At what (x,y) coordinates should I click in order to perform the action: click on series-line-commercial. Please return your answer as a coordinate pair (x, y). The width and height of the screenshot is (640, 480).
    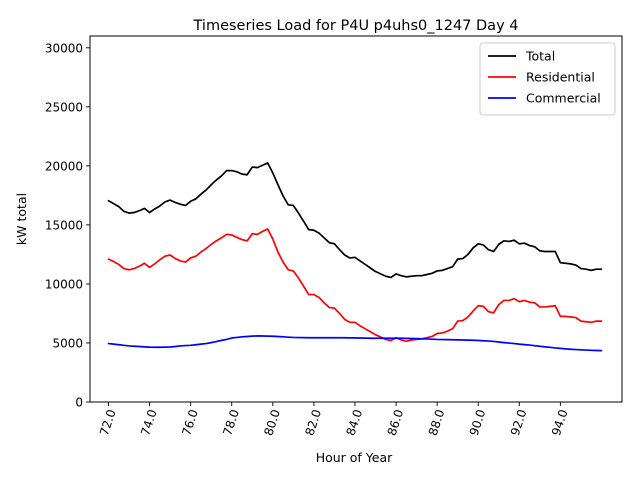
    Looking at the image, I should click on (355, 343).